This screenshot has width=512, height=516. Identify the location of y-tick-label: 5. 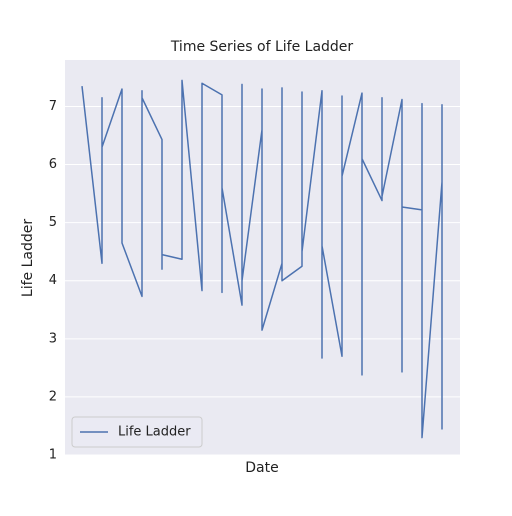
(53, 222).